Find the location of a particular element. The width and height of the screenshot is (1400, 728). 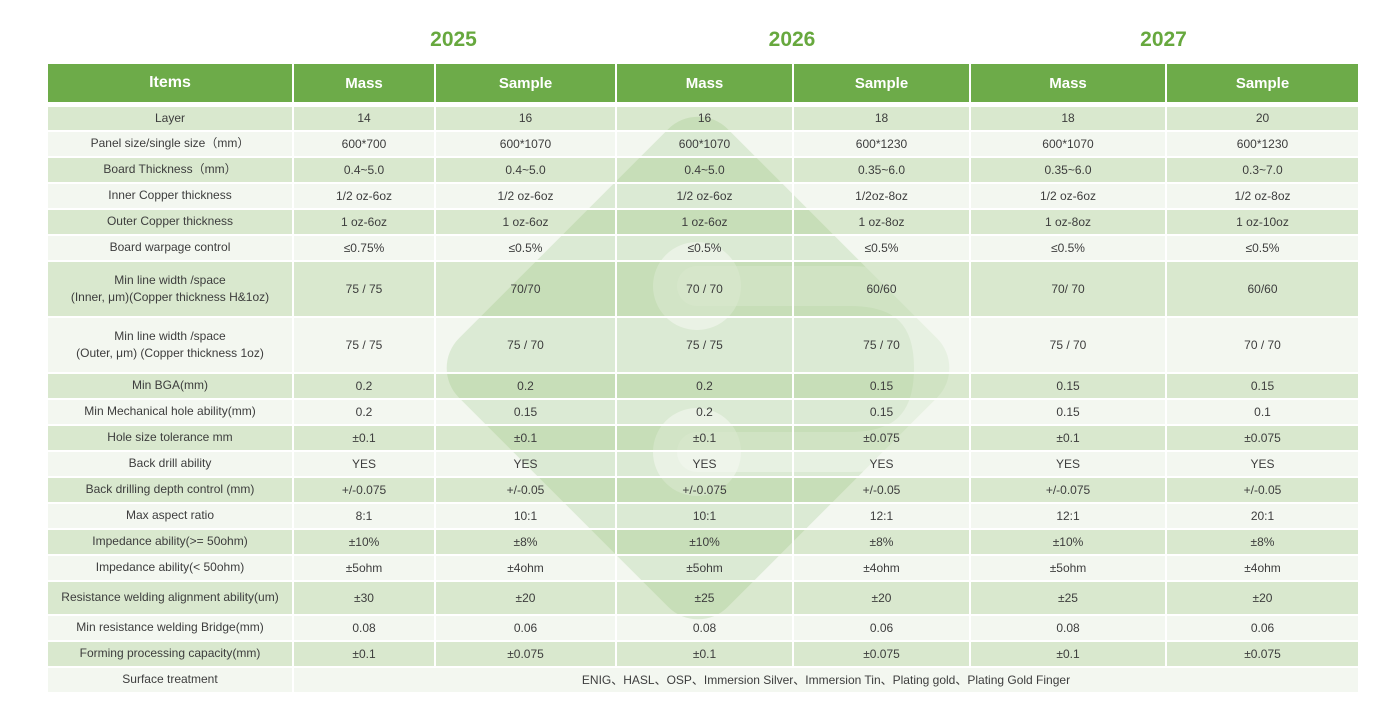

table-row: Min BGA(mm) 0.2 0.2 0.2 0.15 0.15 0.15 is located at coordinates (703, 385).